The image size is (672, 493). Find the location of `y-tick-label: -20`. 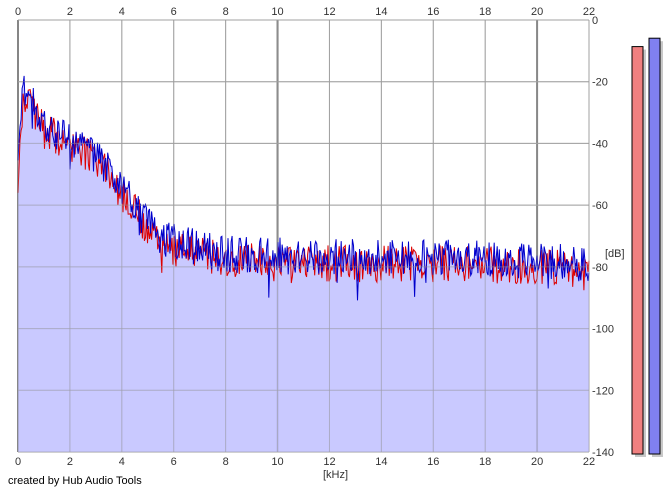

y-tick-label: -20 is located at coordinates (600, 83).